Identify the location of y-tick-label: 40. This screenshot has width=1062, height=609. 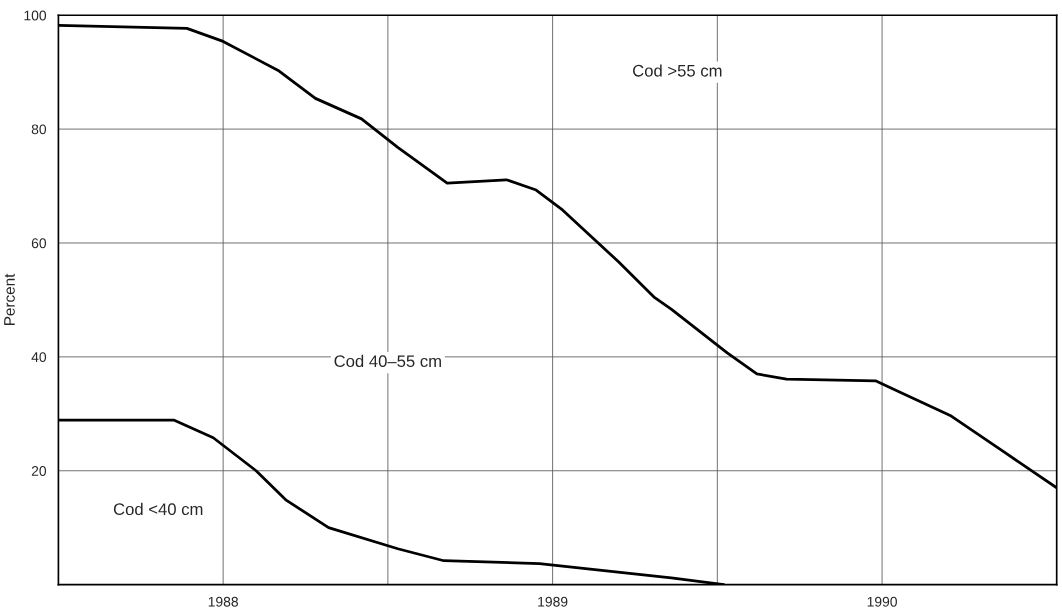
(39, 357).